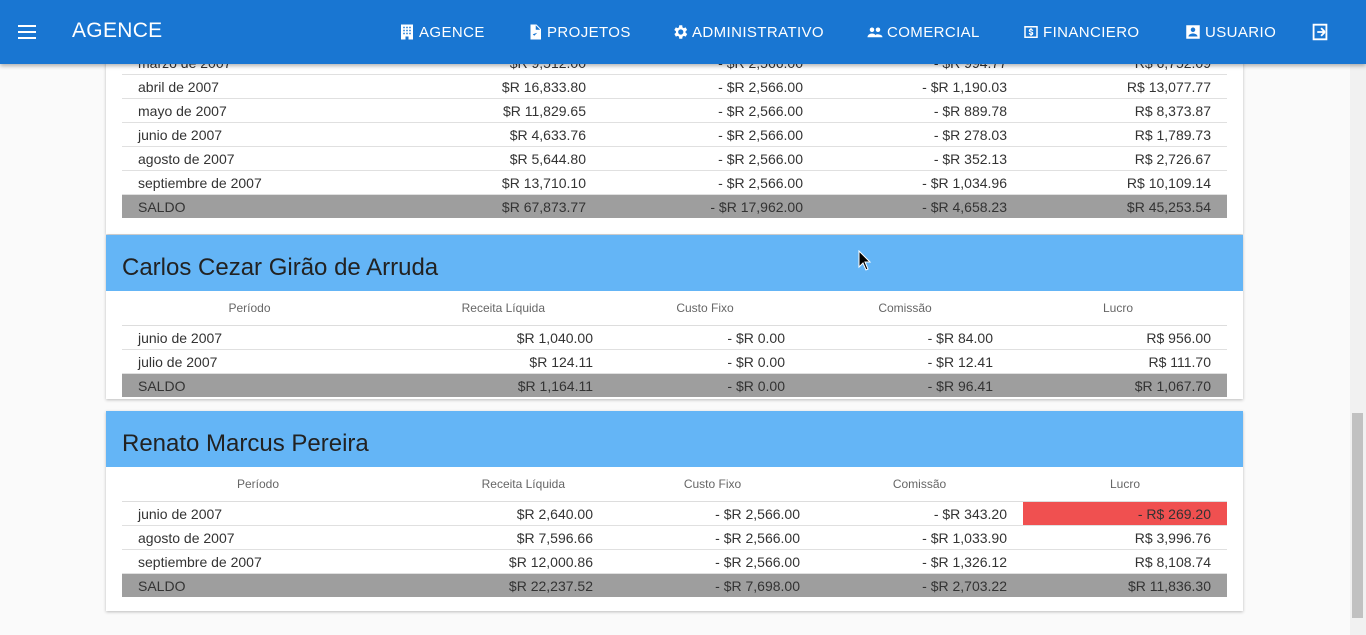  What do you see at coordinates (258, 561) in the screenshot?
I see `periodo-cell: septiembre de 2007` at bounding box center [258, 561].